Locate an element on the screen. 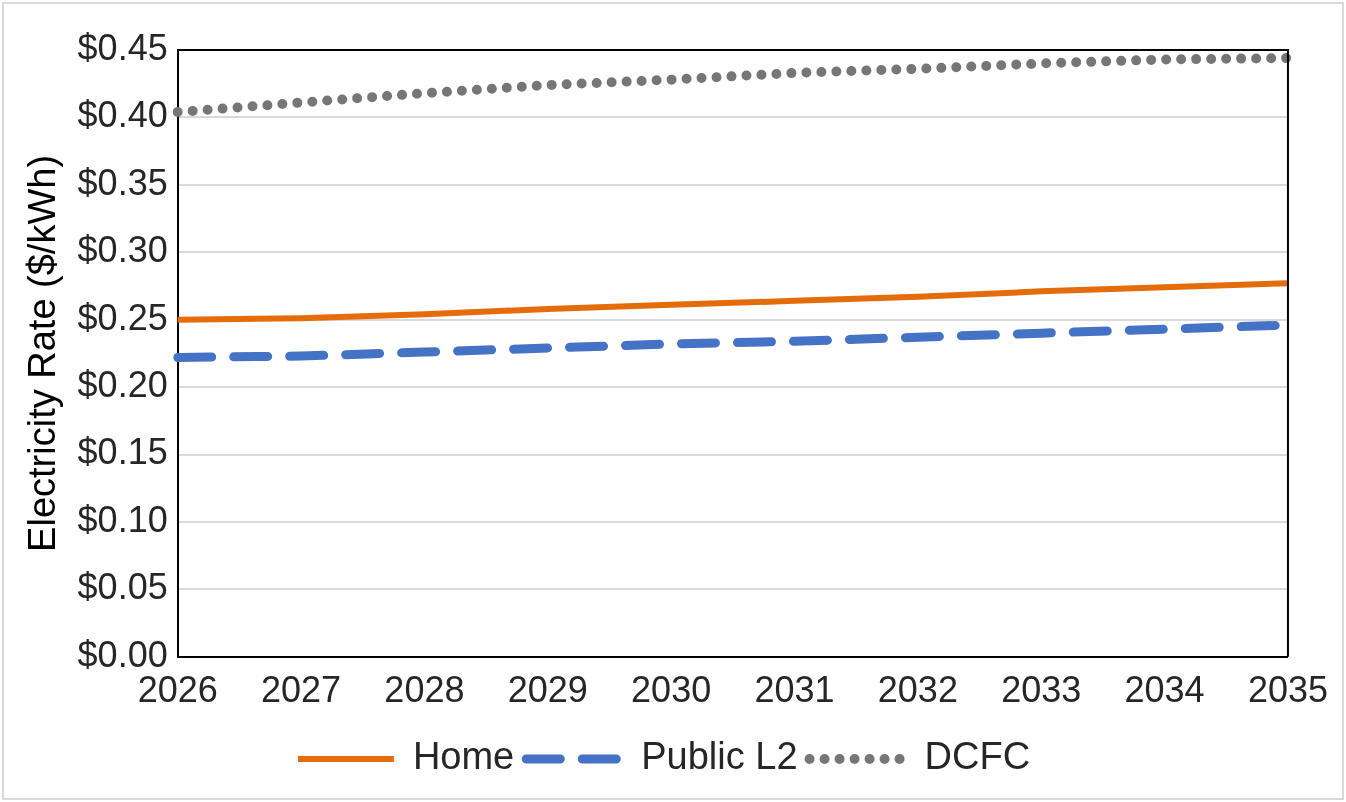  x-tick-label: 2034 is located at coordinates (1164, 690).